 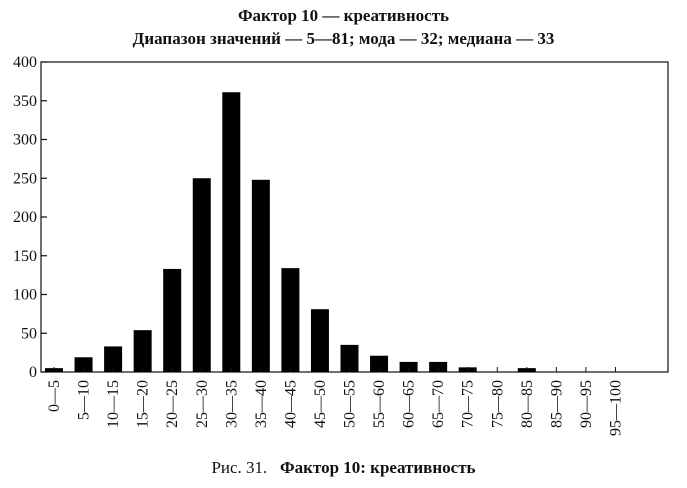 What do you see at coordinates (25, 295) in the screenshot?
I see `y-tick-label: 100` at bounding box center [25, 295].